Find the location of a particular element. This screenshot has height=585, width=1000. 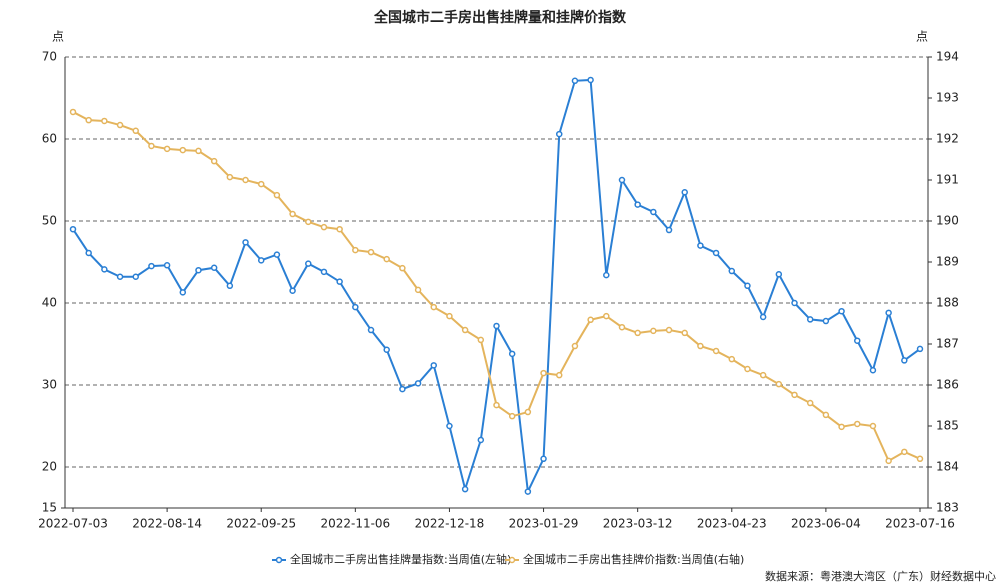

y2-tick-label: 189 is located at coordinates (947, 262).